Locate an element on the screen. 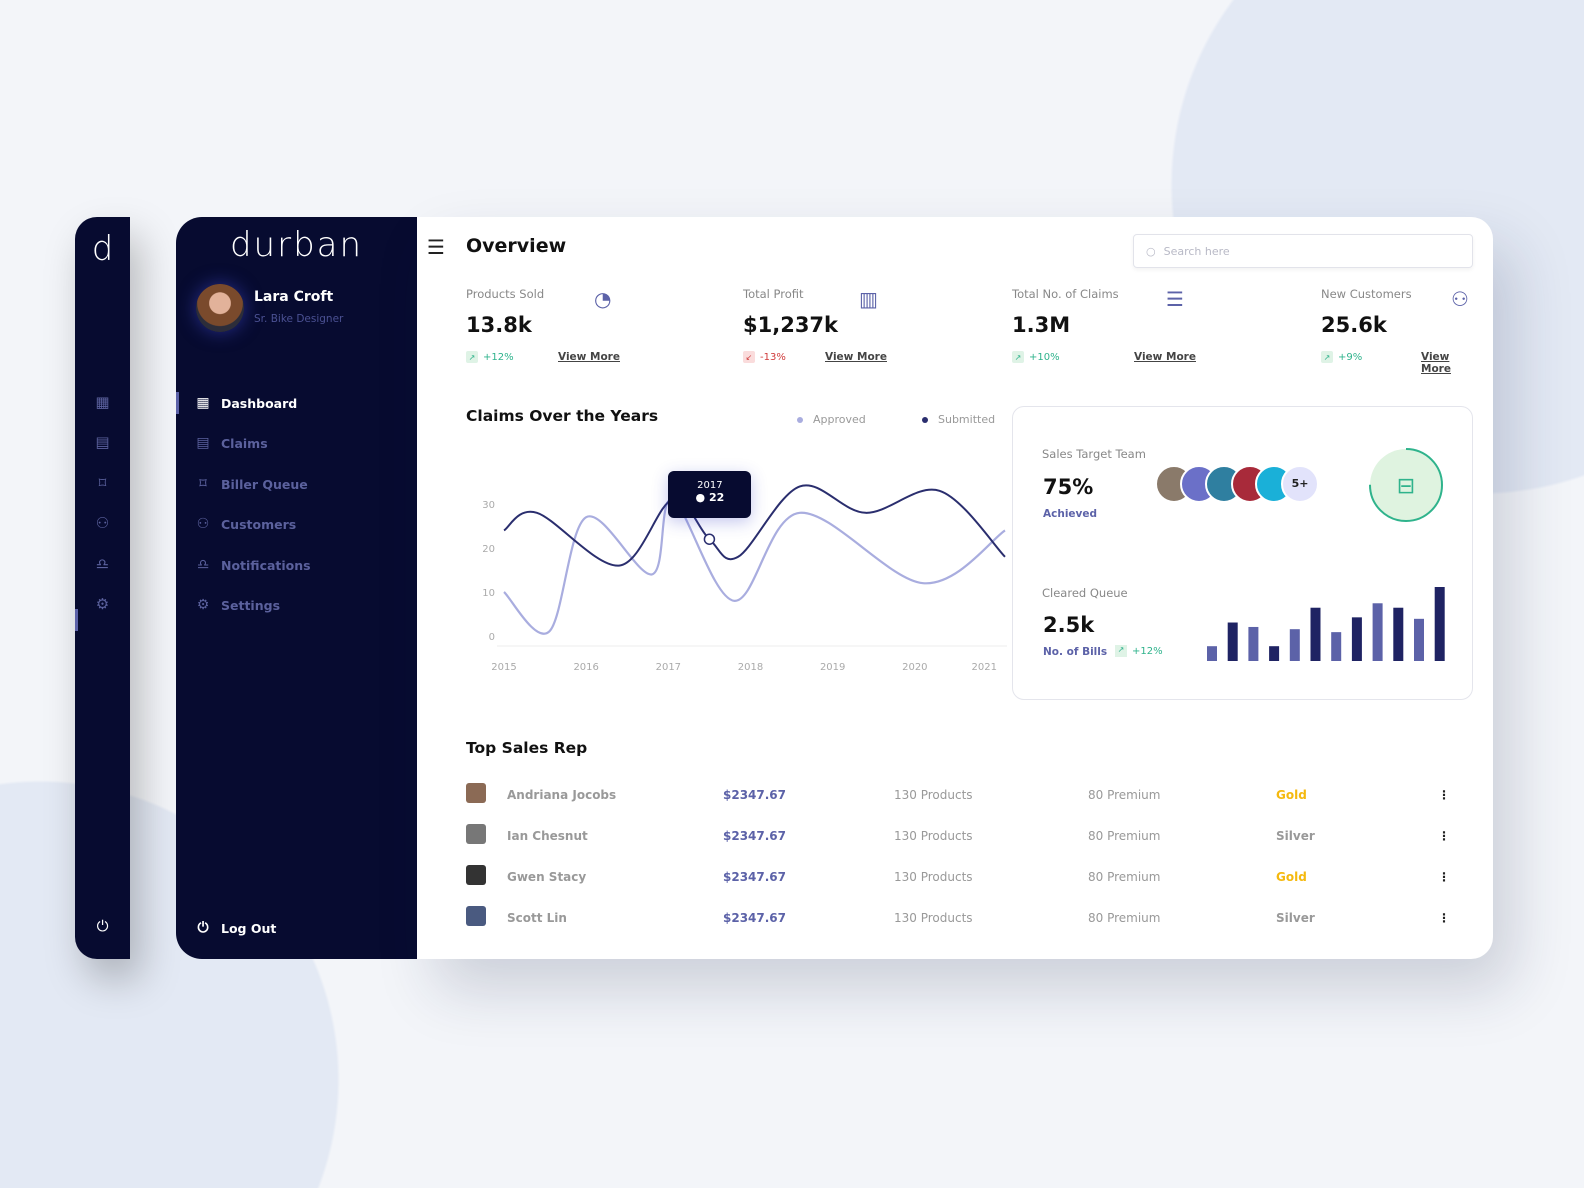  user-role: Sr. Bike Designer is located at coordinates (299, 319).